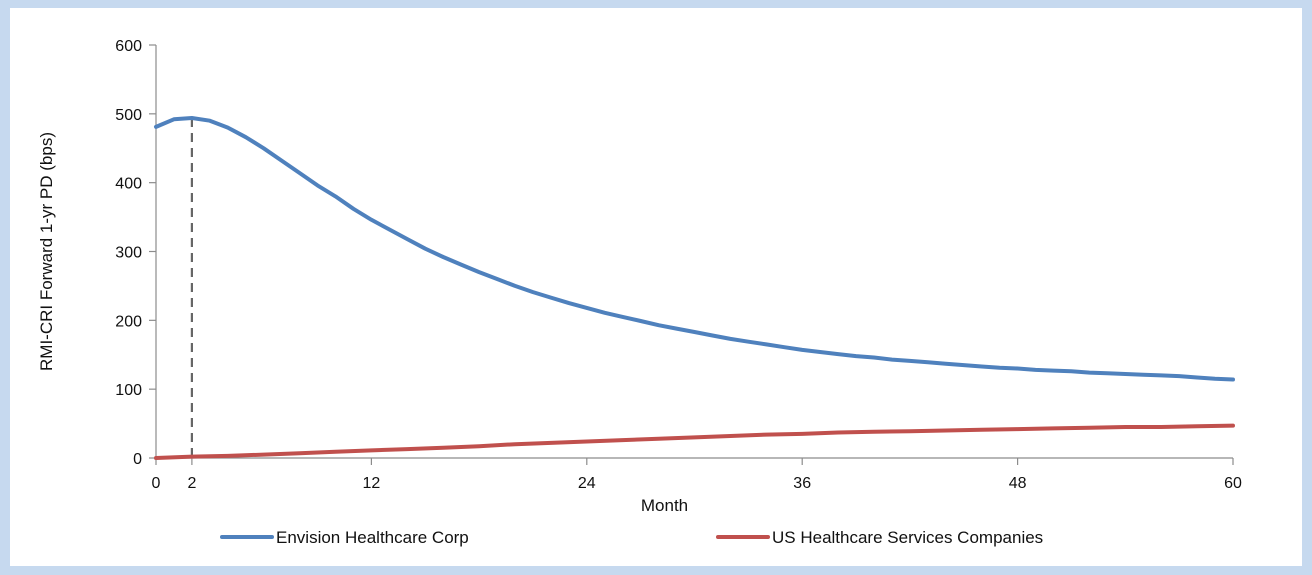 The image size is (1312, 575). I want to click on series-line-us-healthcare, so click(694, 441).